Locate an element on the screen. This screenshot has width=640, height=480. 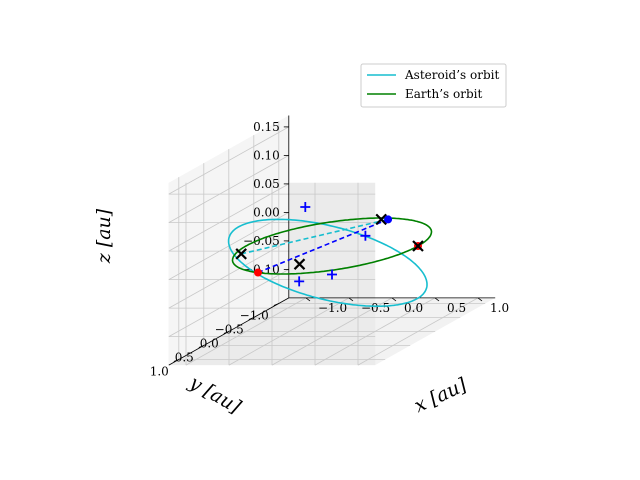
x-tick-label: −0.5 is located at coordinates (375, 308).